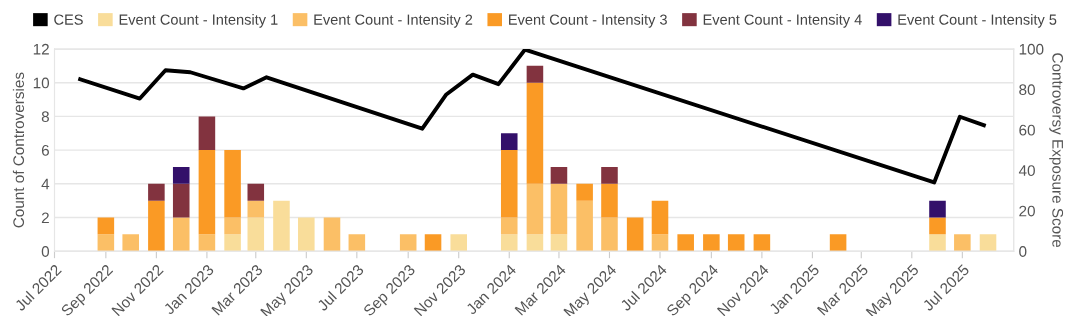  Describe the element at coordinates (977, 21) in the screenshot. I see `legend-label: Event Count - Intensity 5` at that location.